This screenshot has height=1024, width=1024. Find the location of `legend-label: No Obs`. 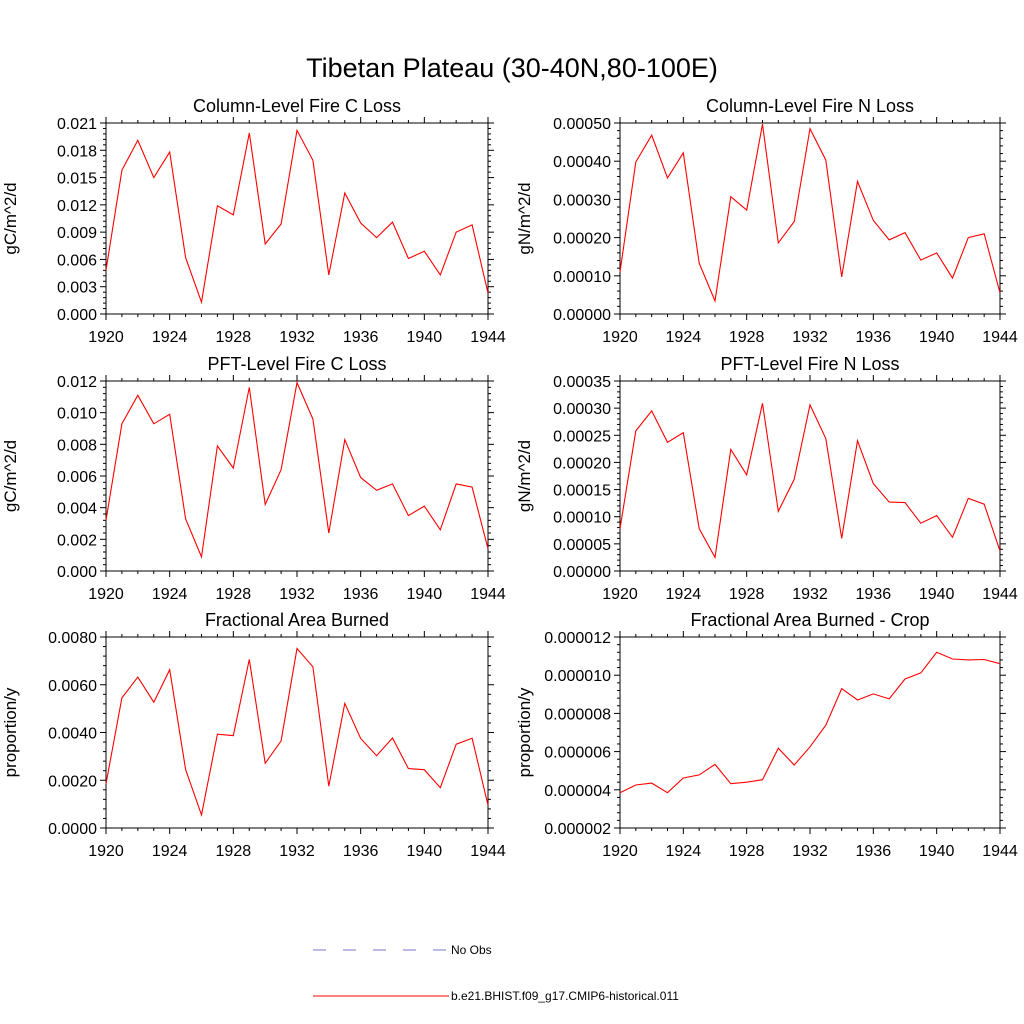

legend-label: No Obs is located at coordinates (471, 950).